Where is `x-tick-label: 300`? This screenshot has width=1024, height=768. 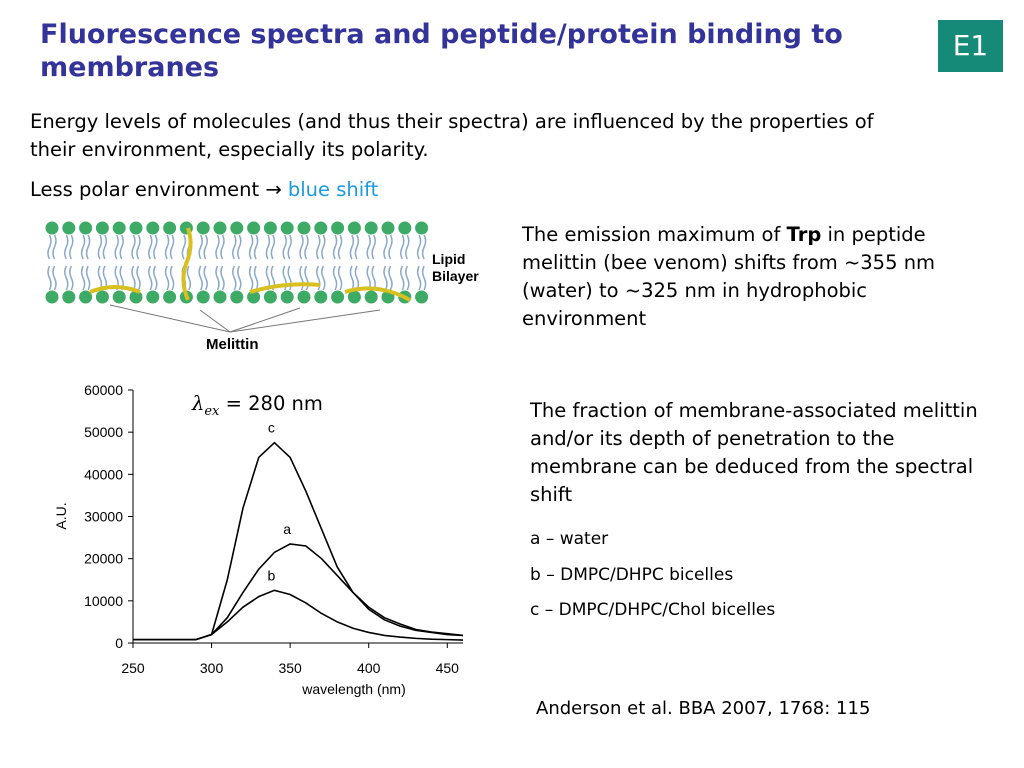 x-tick-label: 300 is located at coordinates (212, 668).